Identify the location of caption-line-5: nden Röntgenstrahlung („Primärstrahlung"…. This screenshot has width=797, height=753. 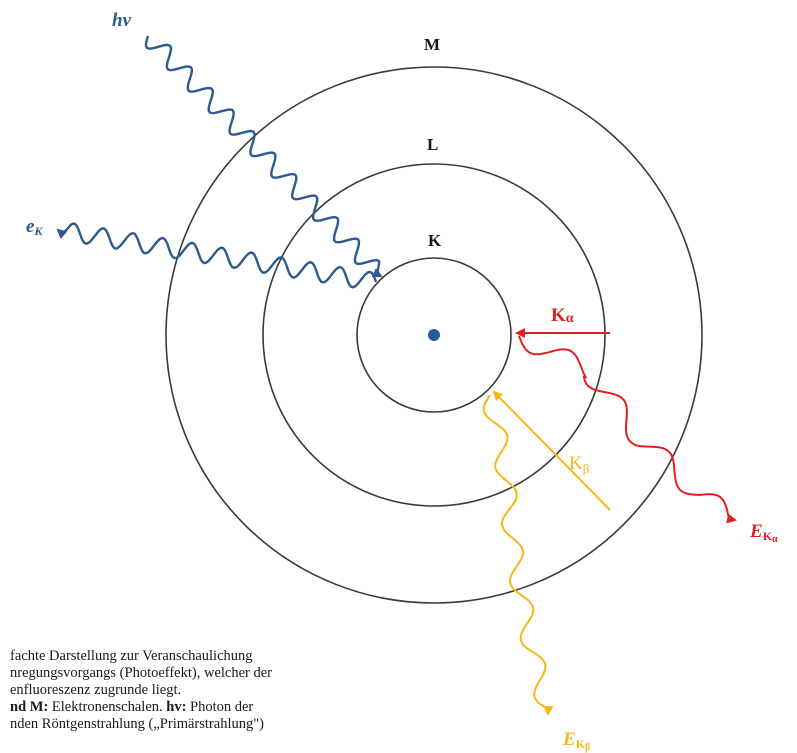
(137, 724).